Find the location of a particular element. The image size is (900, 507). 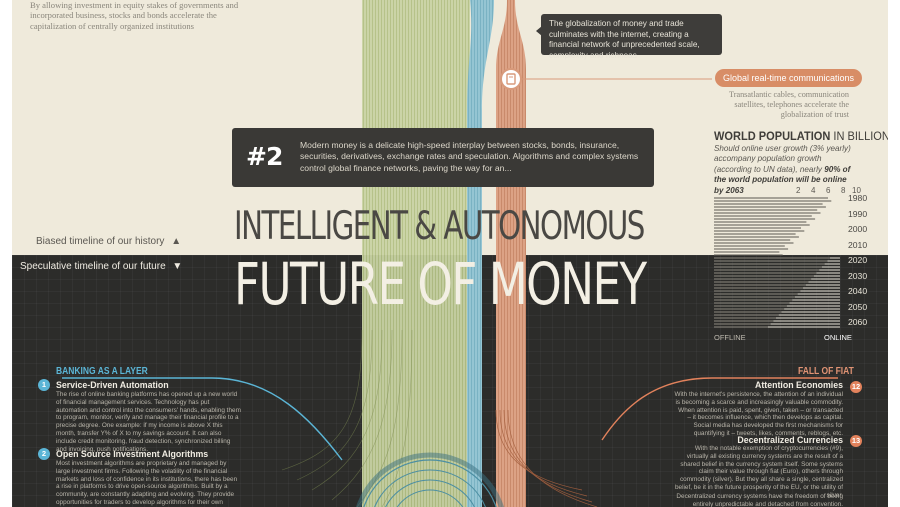

online-label: ONLINE is located at coordinates (838, 337).